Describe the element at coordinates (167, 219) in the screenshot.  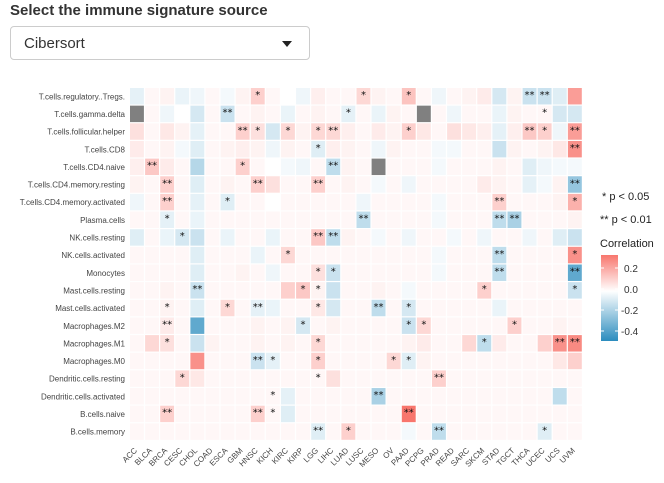
I see `heatmap-cell-plasma-cells-brca` at that location.